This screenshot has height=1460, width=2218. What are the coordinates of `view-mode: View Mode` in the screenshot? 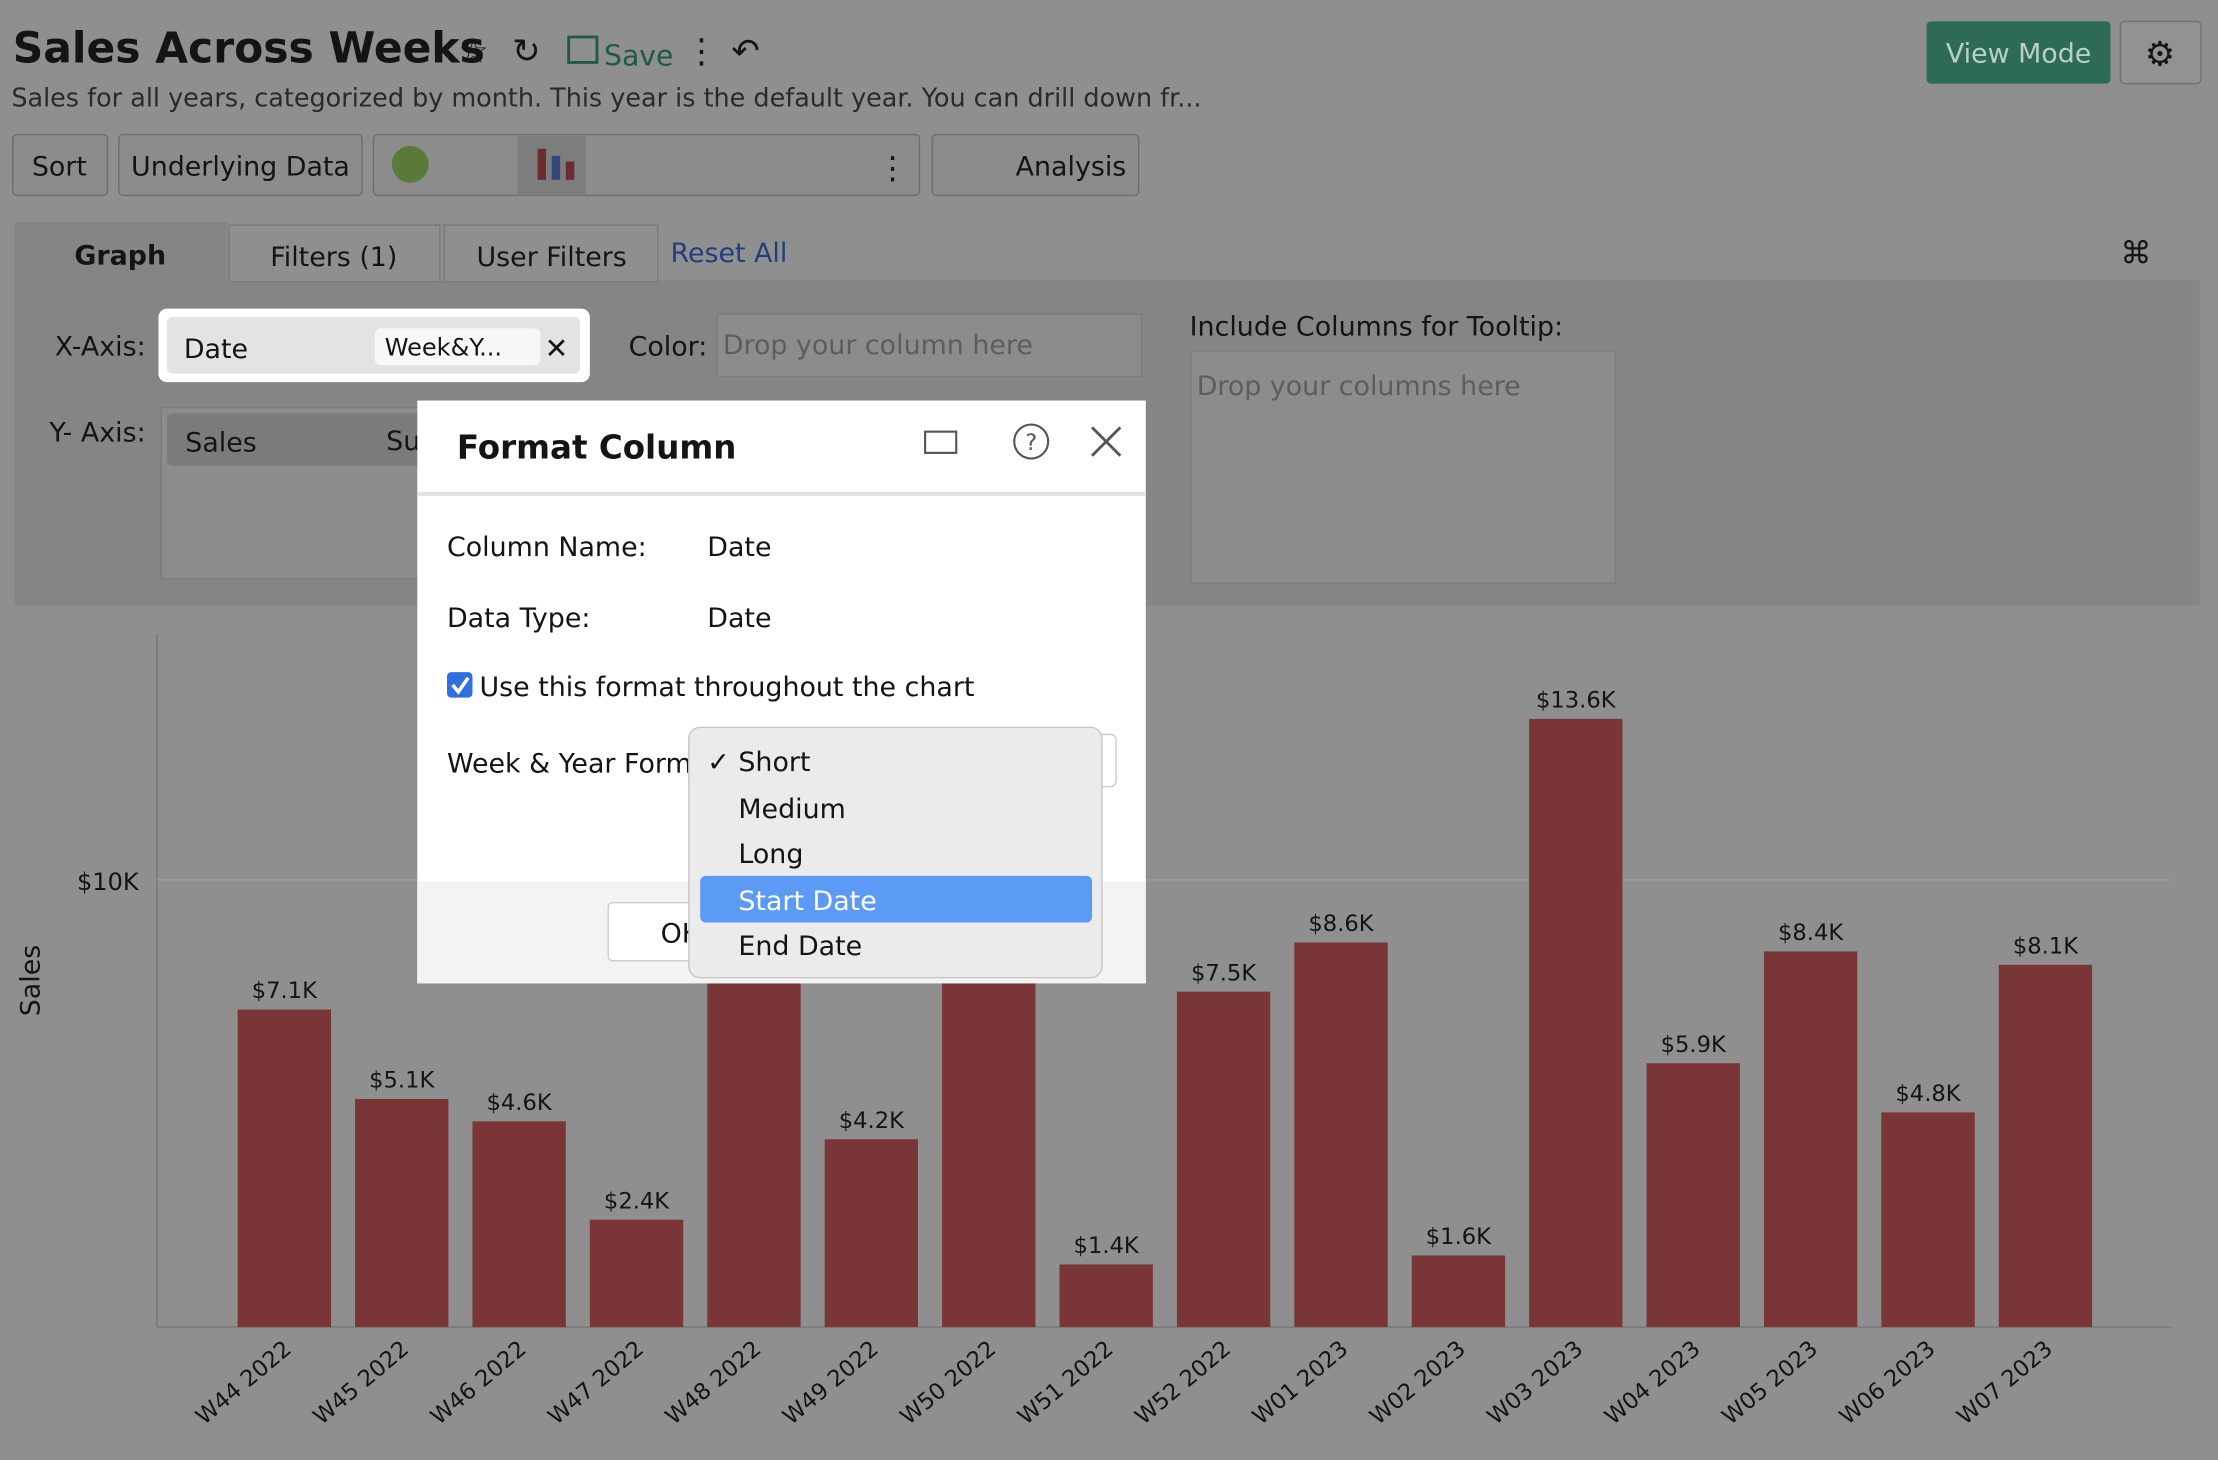 It's located at (2018, 53).